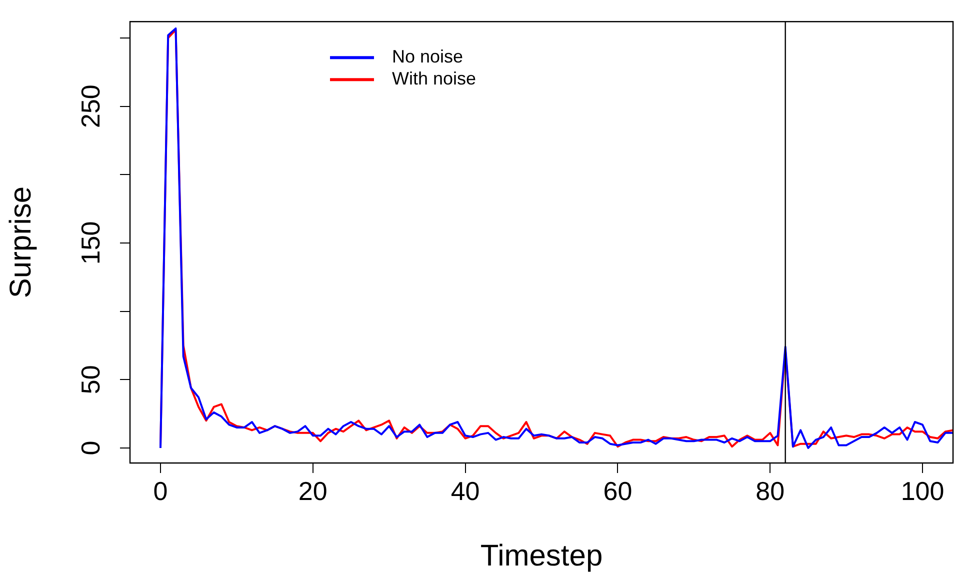  I want to click on y-tick-label: 0, so click(90, 448).